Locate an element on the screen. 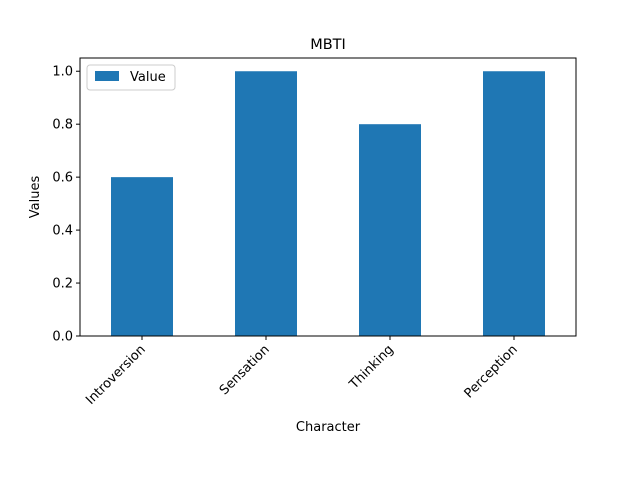 Image resolution: width=640 pixels, height=480 pixels. x-tick-label: Sensation is located at coordinates (245, 370).